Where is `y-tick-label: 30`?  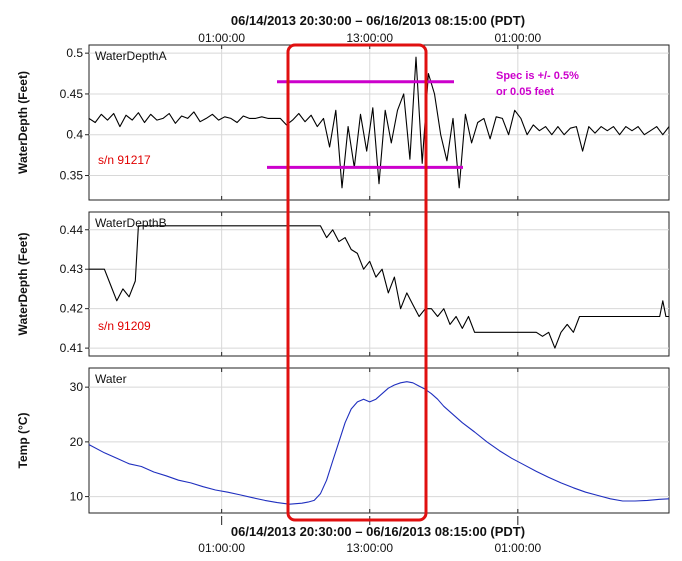
y-tick-label: 30 is located at coordinates (77, 387).